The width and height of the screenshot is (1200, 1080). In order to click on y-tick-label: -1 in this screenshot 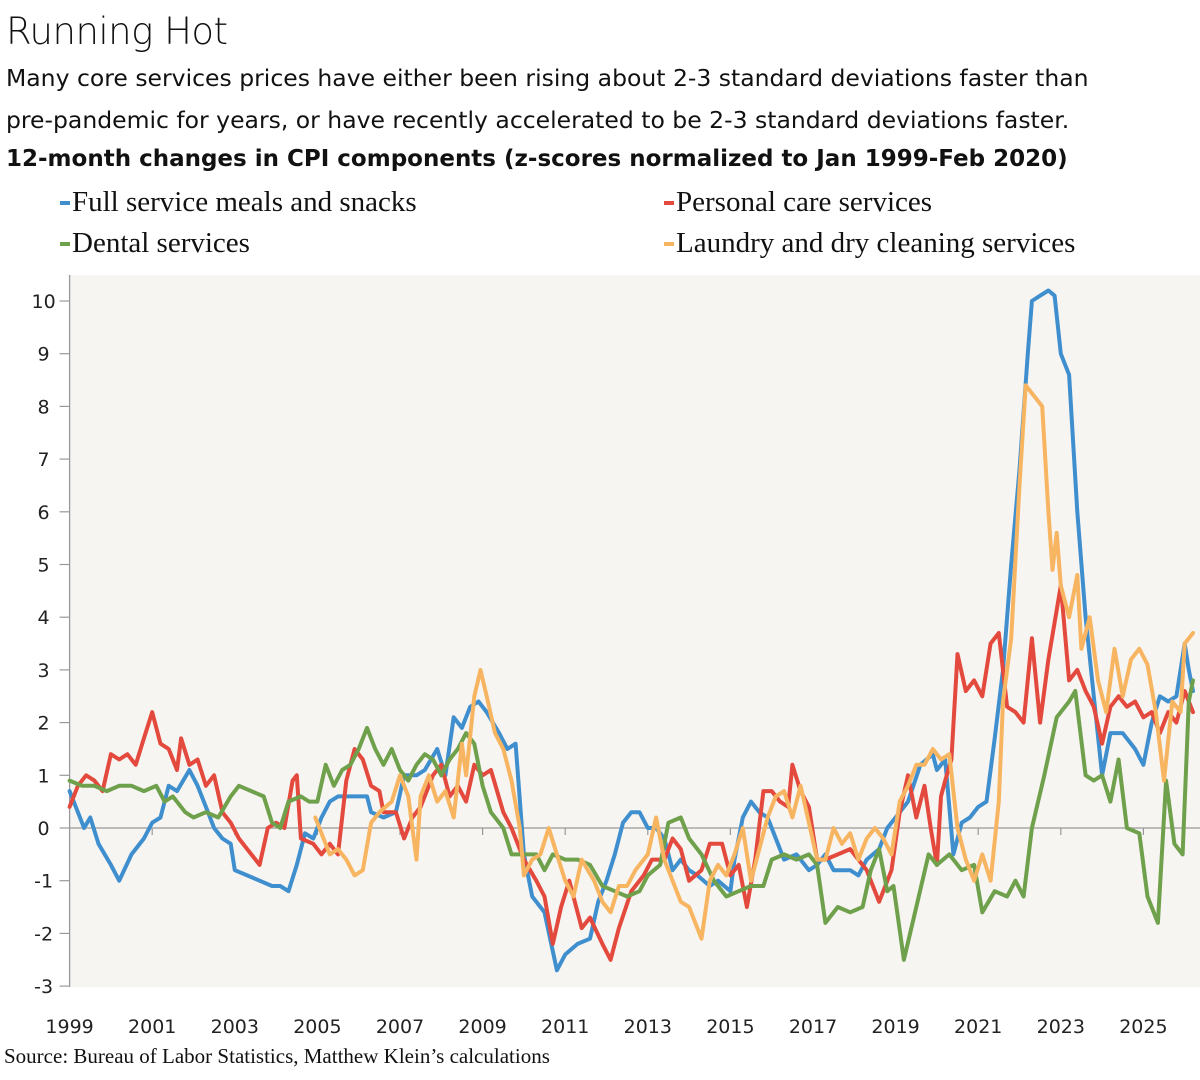, I will do `click(43, 882)`.